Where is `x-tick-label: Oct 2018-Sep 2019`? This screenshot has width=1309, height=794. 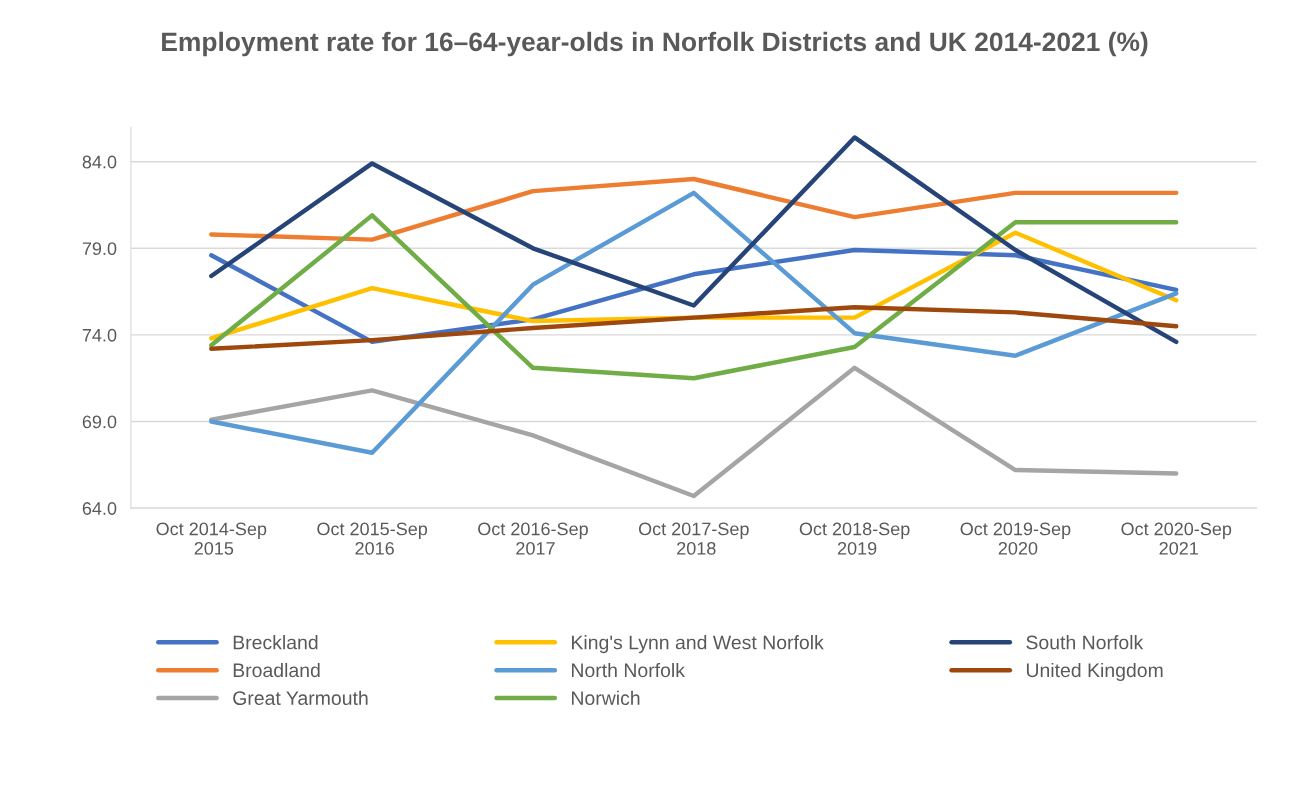 x-tick-label: Oct 2018-Sep 2019 is located at coordinates (854, 538).